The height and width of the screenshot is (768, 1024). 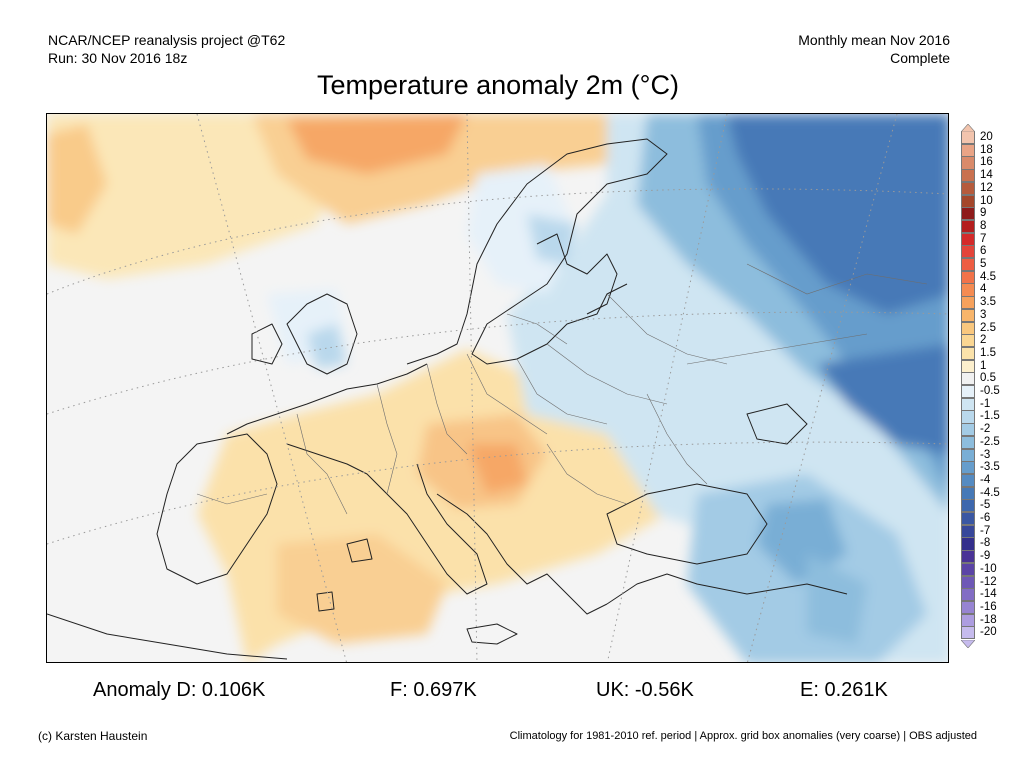 What do you see at coordinates (983, 340) in the screenshot?
I see `legend-label: 2` at bounding box center [983, 340].